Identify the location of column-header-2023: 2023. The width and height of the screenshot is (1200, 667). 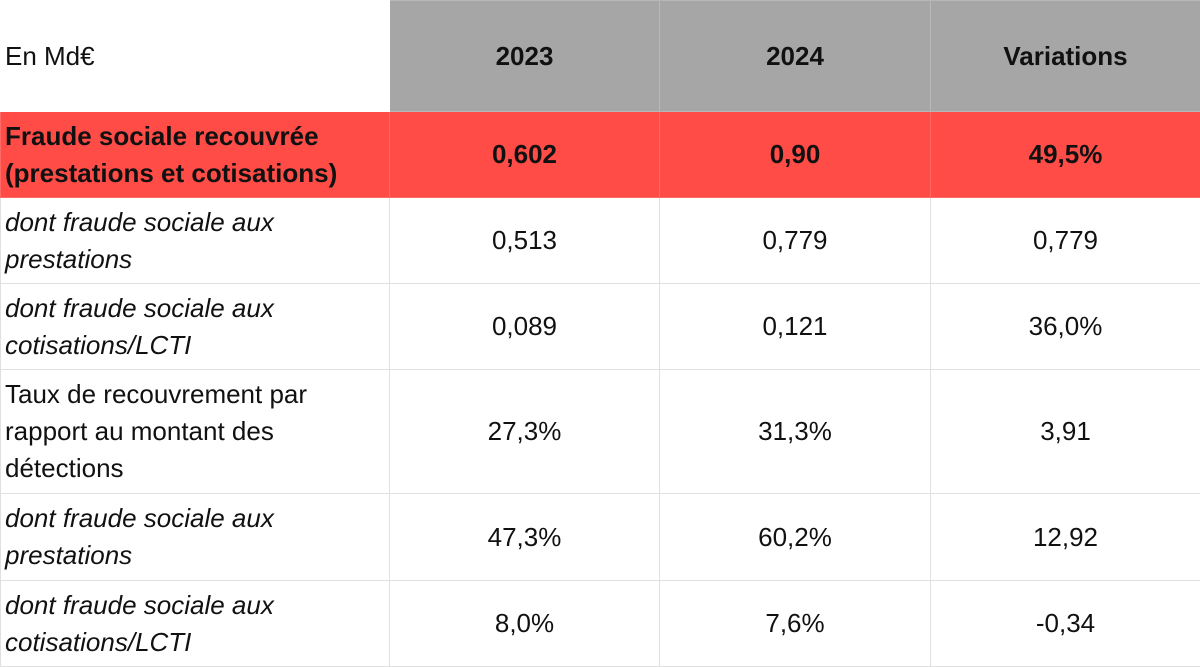
(525, 56).